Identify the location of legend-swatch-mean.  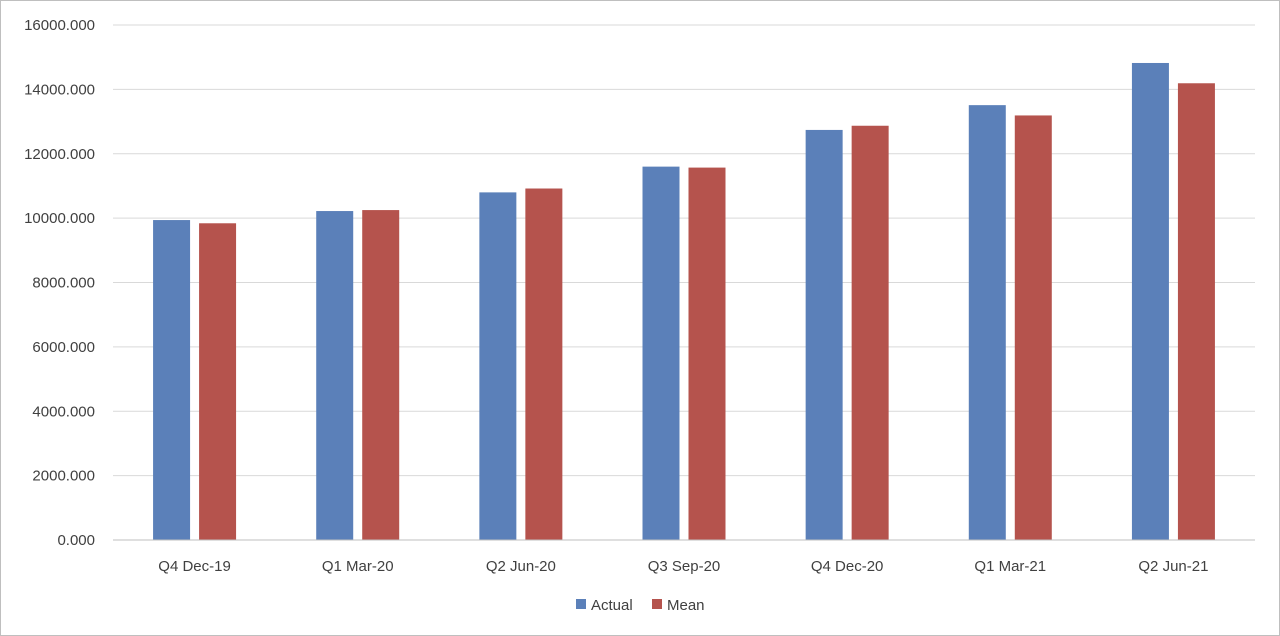
(657, 604).